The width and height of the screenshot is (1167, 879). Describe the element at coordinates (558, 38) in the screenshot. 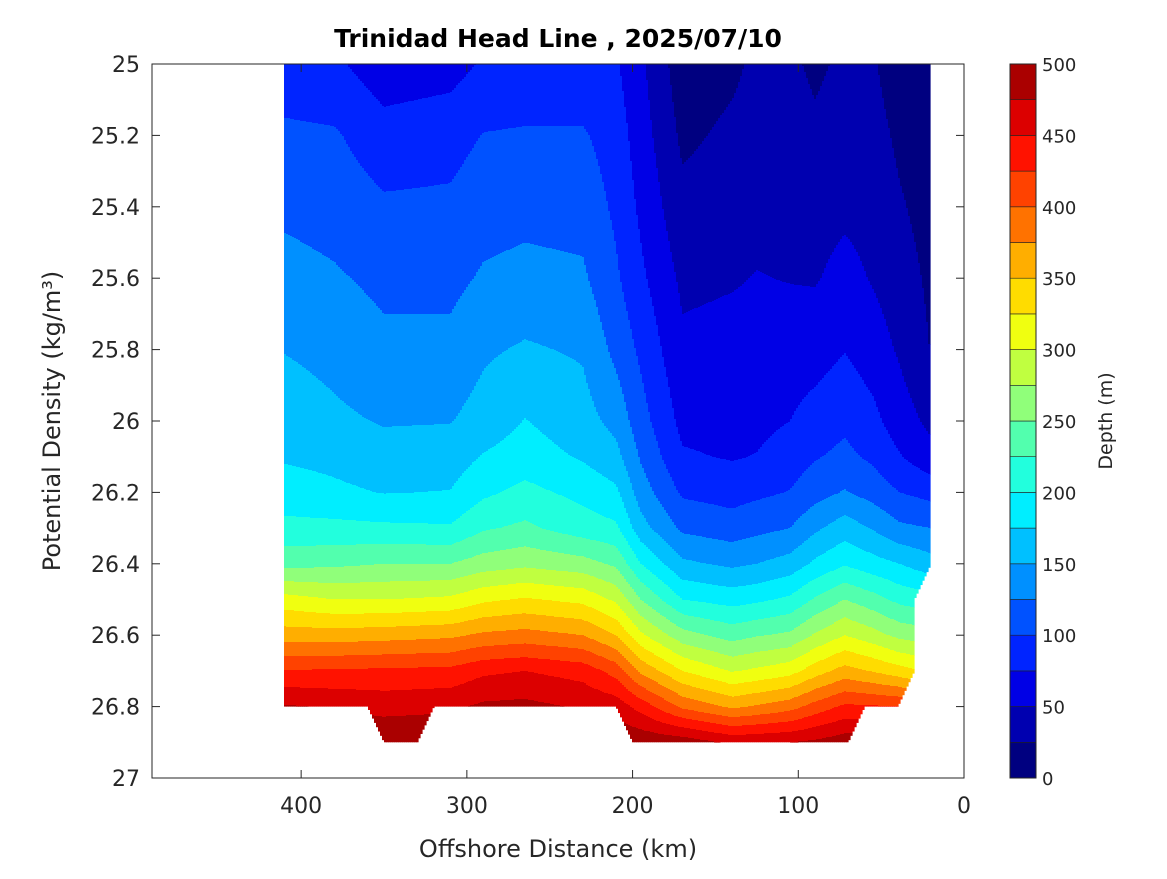

I see `chart-title: Trinidad Head Line , 2025/07/10` at that location.